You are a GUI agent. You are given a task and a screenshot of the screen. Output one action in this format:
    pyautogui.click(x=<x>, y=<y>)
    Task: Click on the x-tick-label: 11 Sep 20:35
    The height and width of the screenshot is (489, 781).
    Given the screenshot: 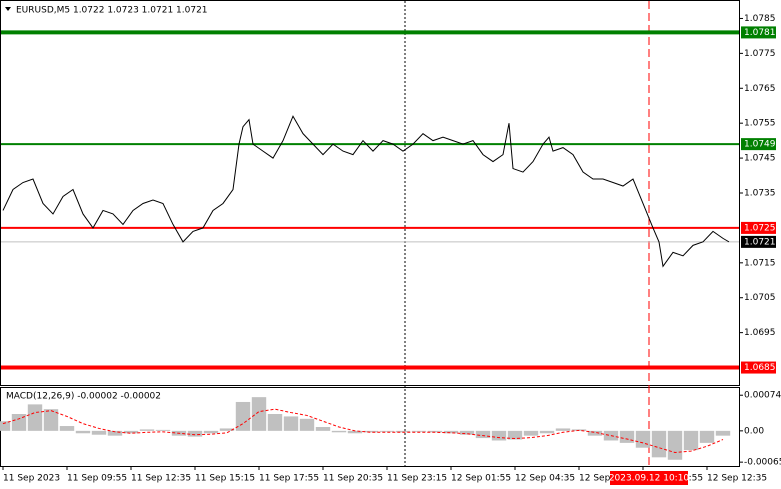 What is the action you would take?
    pyautogui.click(x=353, y=479)
    